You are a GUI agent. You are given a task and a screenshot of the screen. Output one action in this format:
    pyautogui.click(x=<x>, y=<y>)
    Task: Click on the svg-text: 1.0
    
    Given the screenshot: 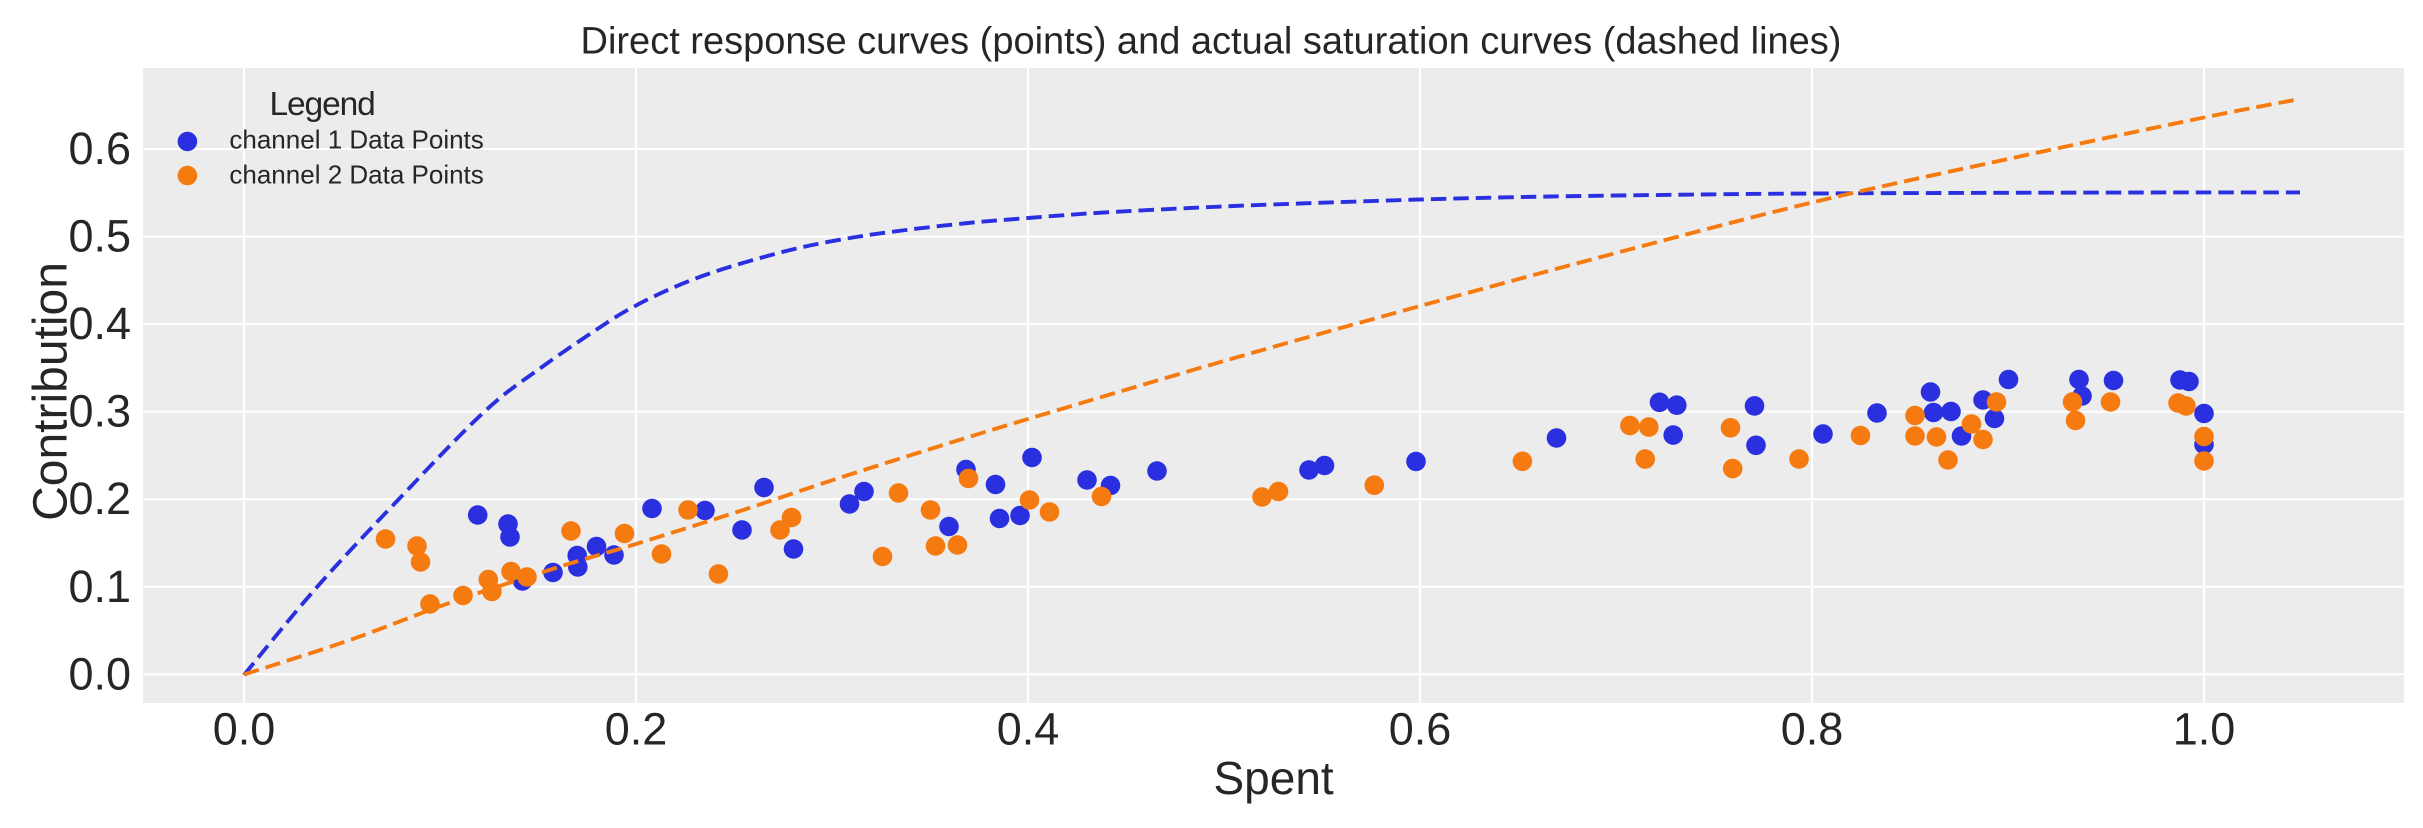 What is the action you would take?
    pyautogui.click(x=2204, y=729)
    